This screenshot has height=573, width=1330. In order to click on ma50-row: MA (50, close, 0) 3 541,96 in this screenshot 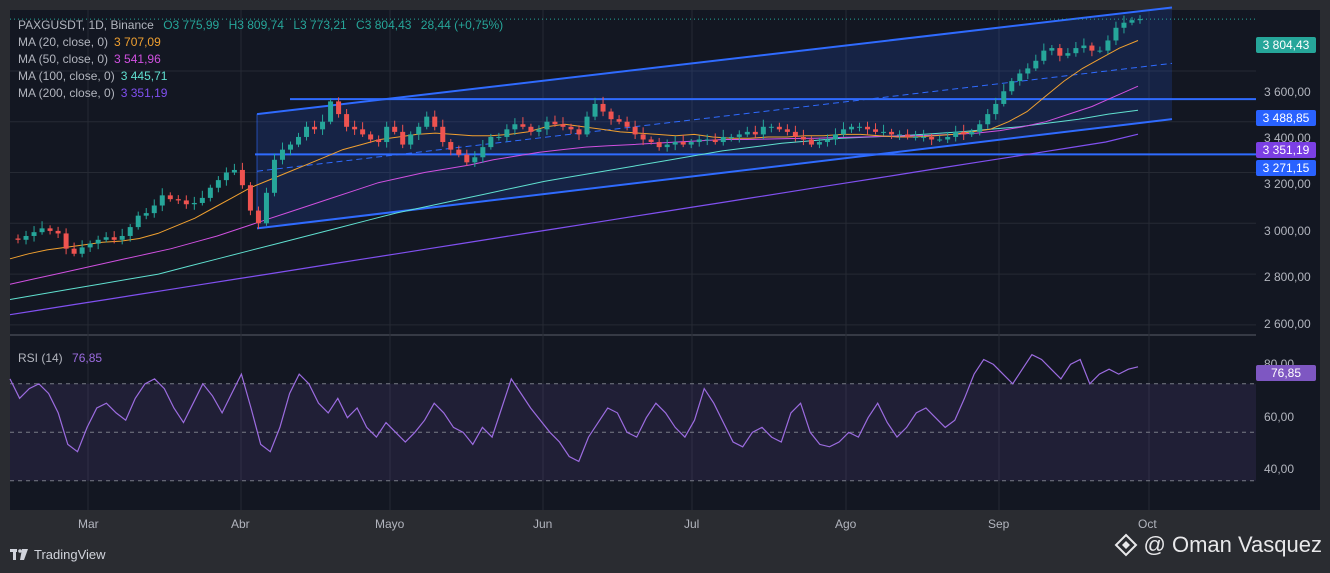, I will do `click(263, 59)`.